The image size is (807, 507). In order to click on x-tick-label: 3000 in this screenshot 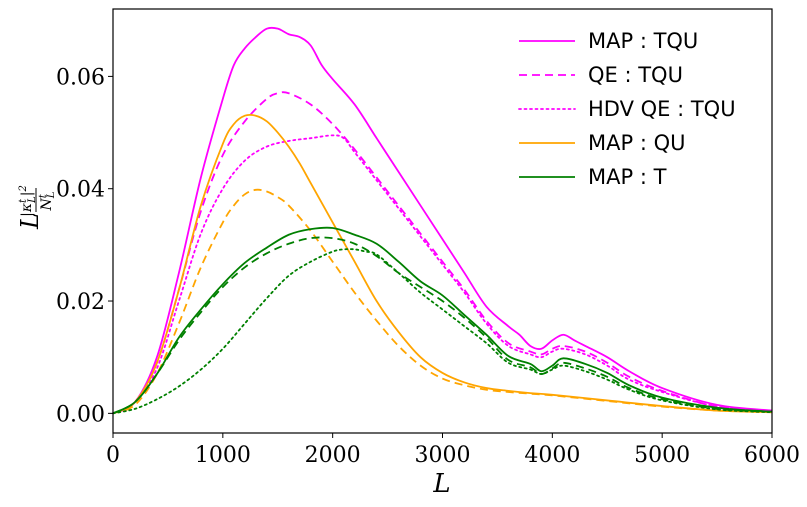, I will do `click(443, 455)`.